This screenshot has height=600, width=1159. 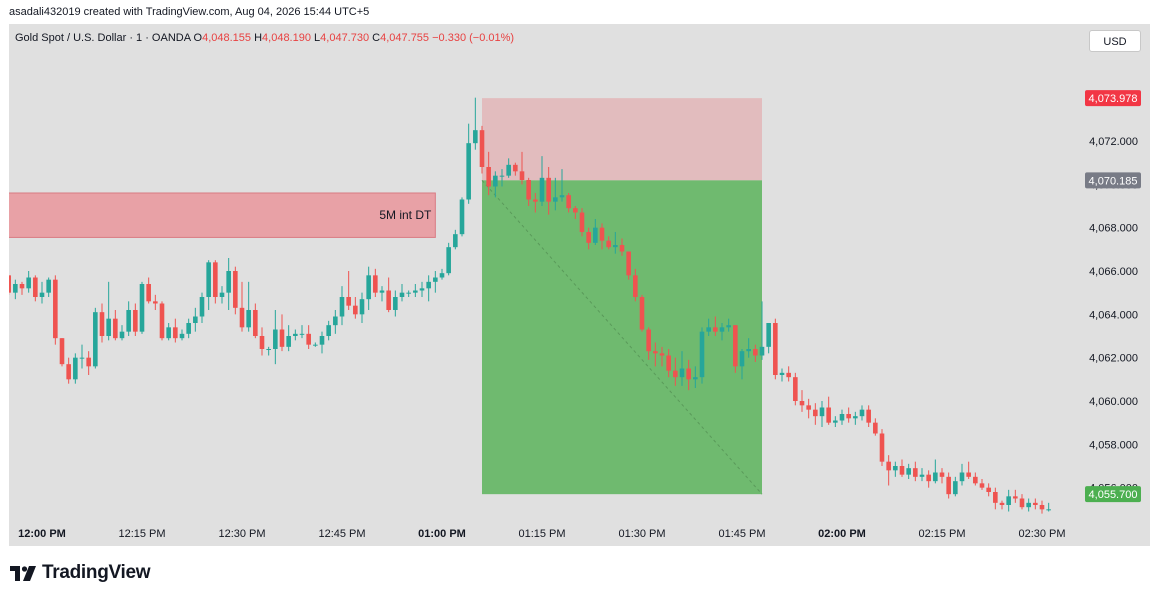 What do you see at coordinates (1113, 272) in the screenshot?
I see `y-tick-label: 4,066.000` at bounding box center [1113, 272].